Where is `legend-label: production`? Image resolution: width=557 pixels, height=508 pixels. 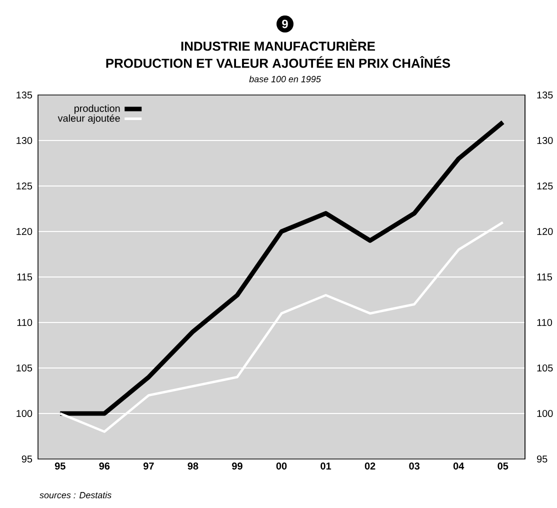
legend-label: production is located at coordinates (97, 109).